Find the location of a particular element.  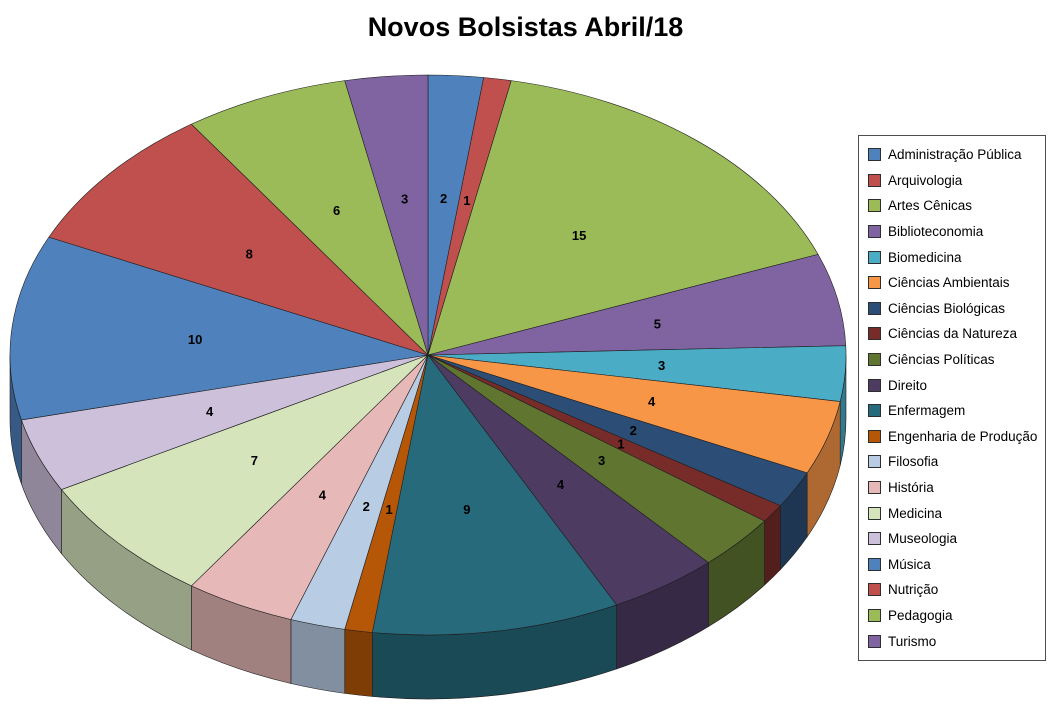

legend-item: Biblioteconomia is located at coordinates (953, 232).